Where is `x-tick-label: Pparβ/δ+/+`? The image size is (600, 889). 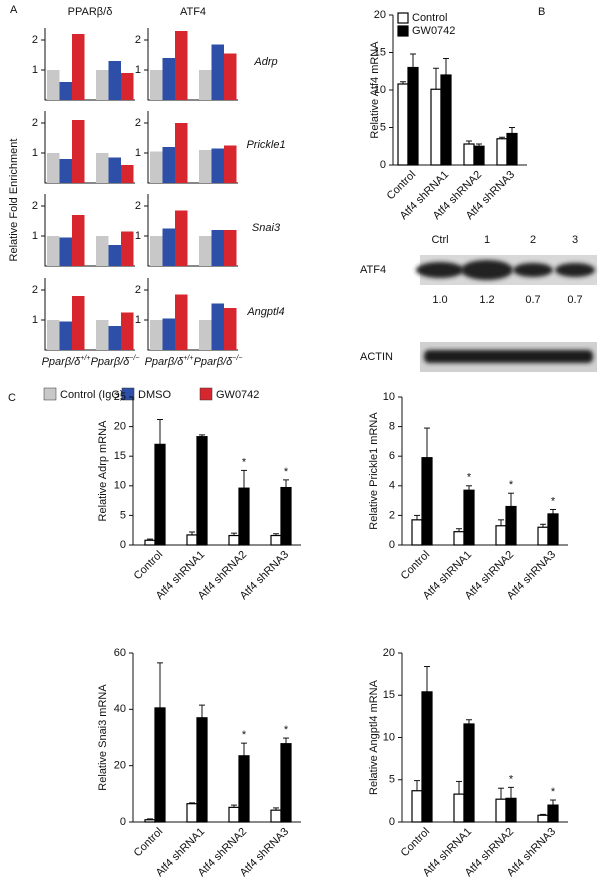 x-tick-label: Pparβ/δ+/+ is located at coordinates (66, 361).